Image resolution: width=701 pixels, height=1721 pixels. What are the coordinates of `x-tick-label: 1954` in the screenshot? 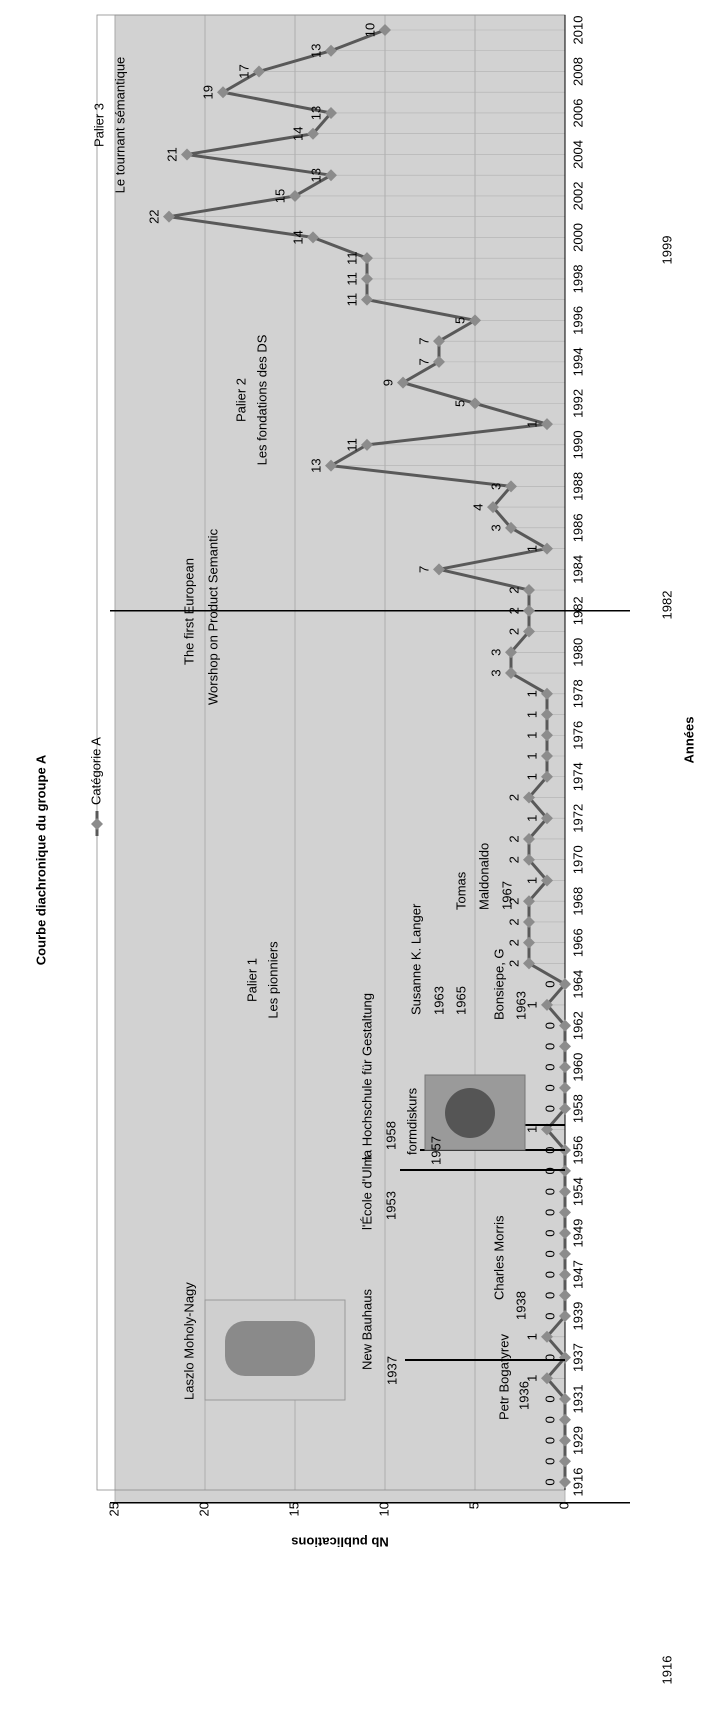 It's located at (577, 1191).